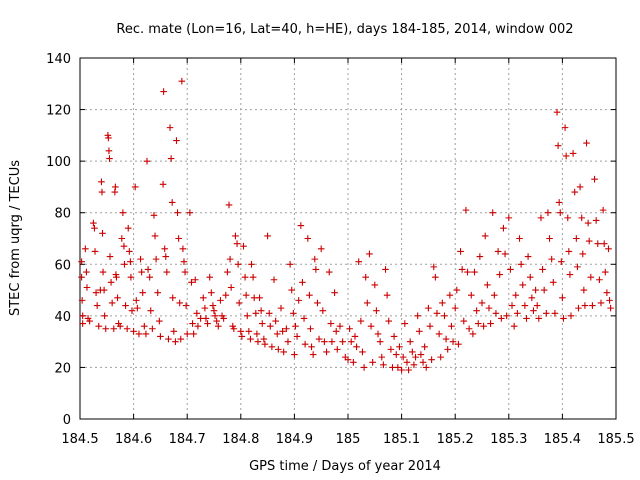 The height and width of the screenshot is (480, 640). Describe the element at coordinates (62, 214) in the screenshot. I see `y-tick-label: 80` at that location.